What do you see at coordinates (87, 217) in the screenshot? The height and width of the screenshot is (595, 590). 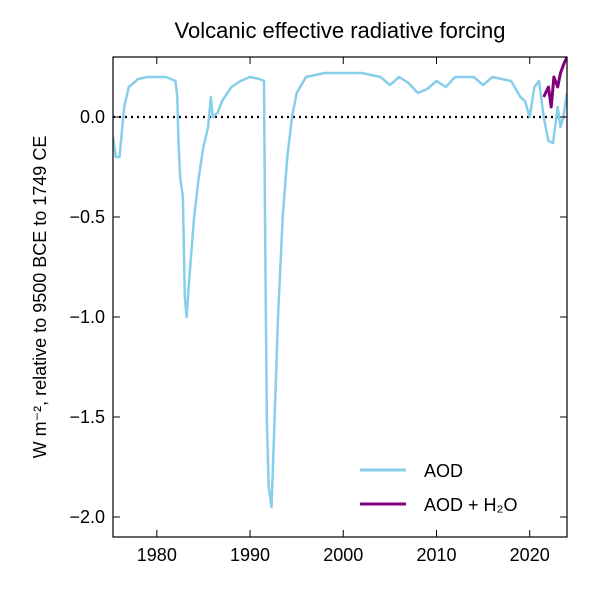 I see `y-tick-label: −0.5` at bounding box center [87, 217].